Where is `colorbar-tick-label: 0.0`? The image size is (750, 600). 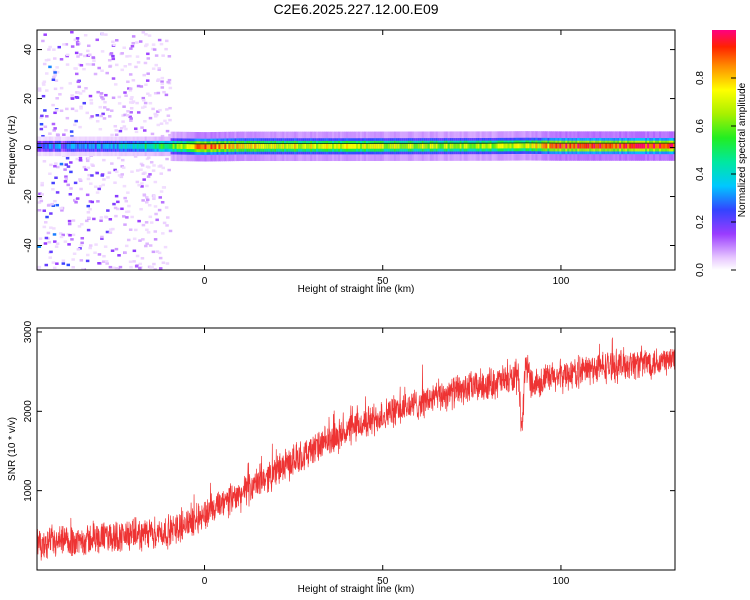
colorbar-tick-label: 0.0 is located at coordinates (700, 270).